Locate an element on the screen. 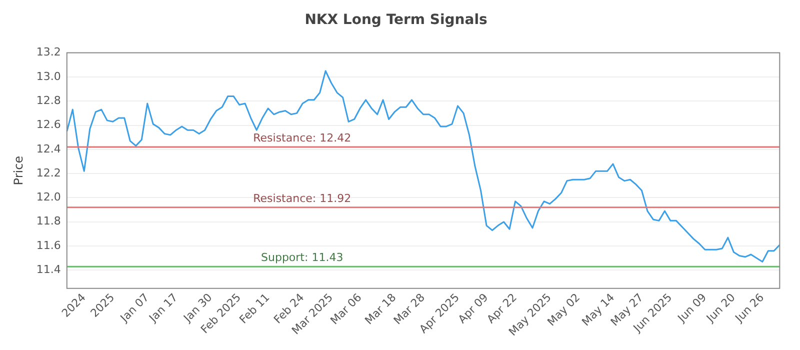 The width and height of the screenshot is (800, 350). y-tick-label: 12.2 is located at coordinates (48, 173).